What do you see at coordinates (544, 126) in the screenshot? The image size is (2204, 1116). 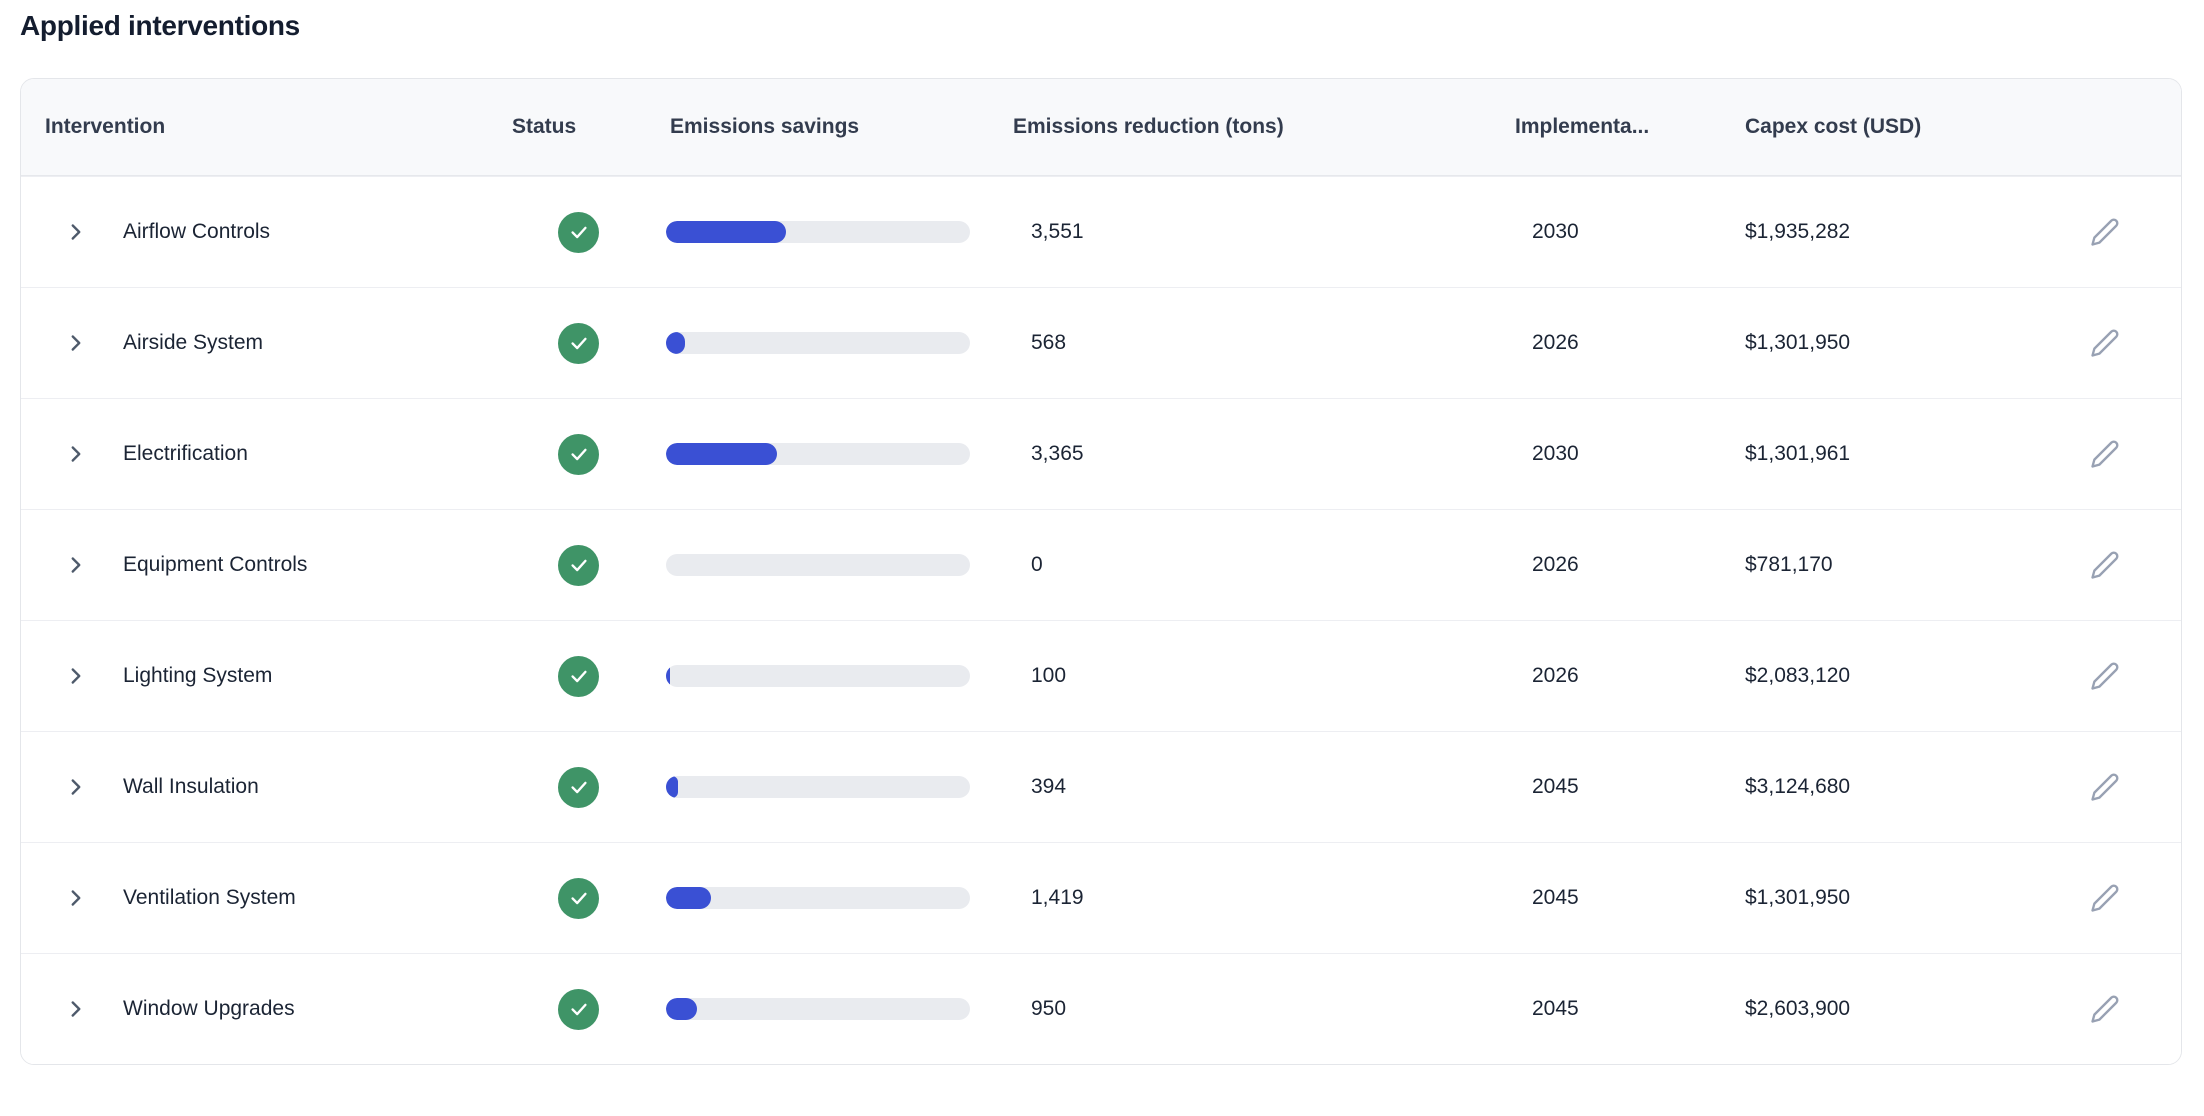 I see `column-header-status: Status` at bounding box center [544, 126].